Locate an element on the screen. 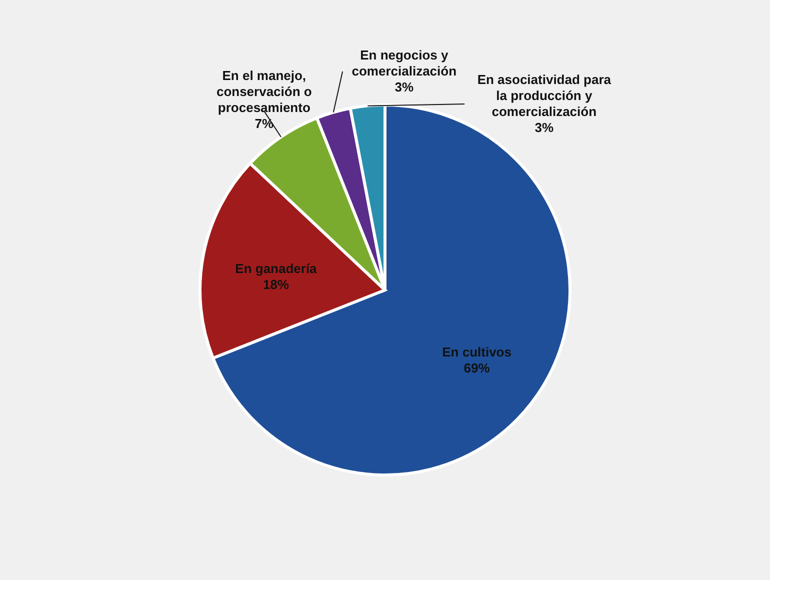 The height and width of the screenshot is (608, 797). data-label: 7% is located at coordinates (264, 124).